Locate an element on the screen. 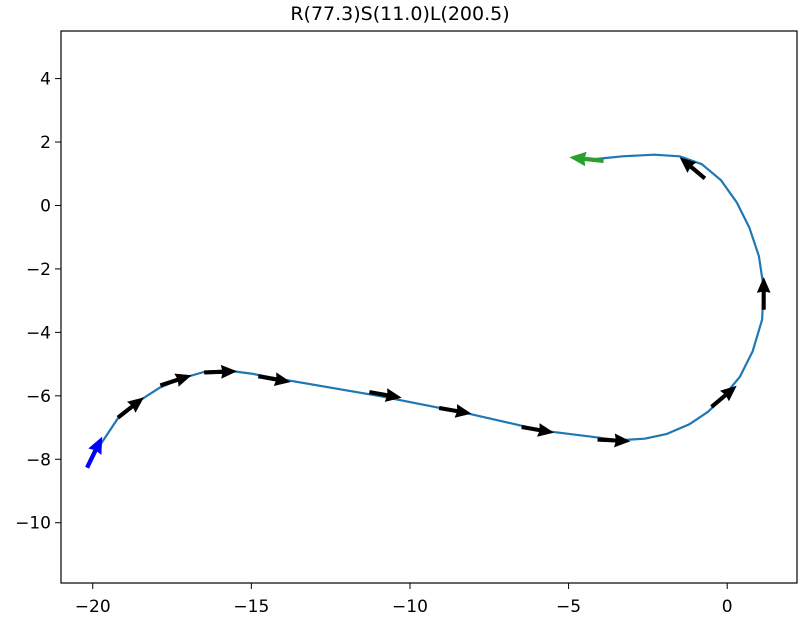  y-tick-label: −2 is located at coordinates (38, 270).